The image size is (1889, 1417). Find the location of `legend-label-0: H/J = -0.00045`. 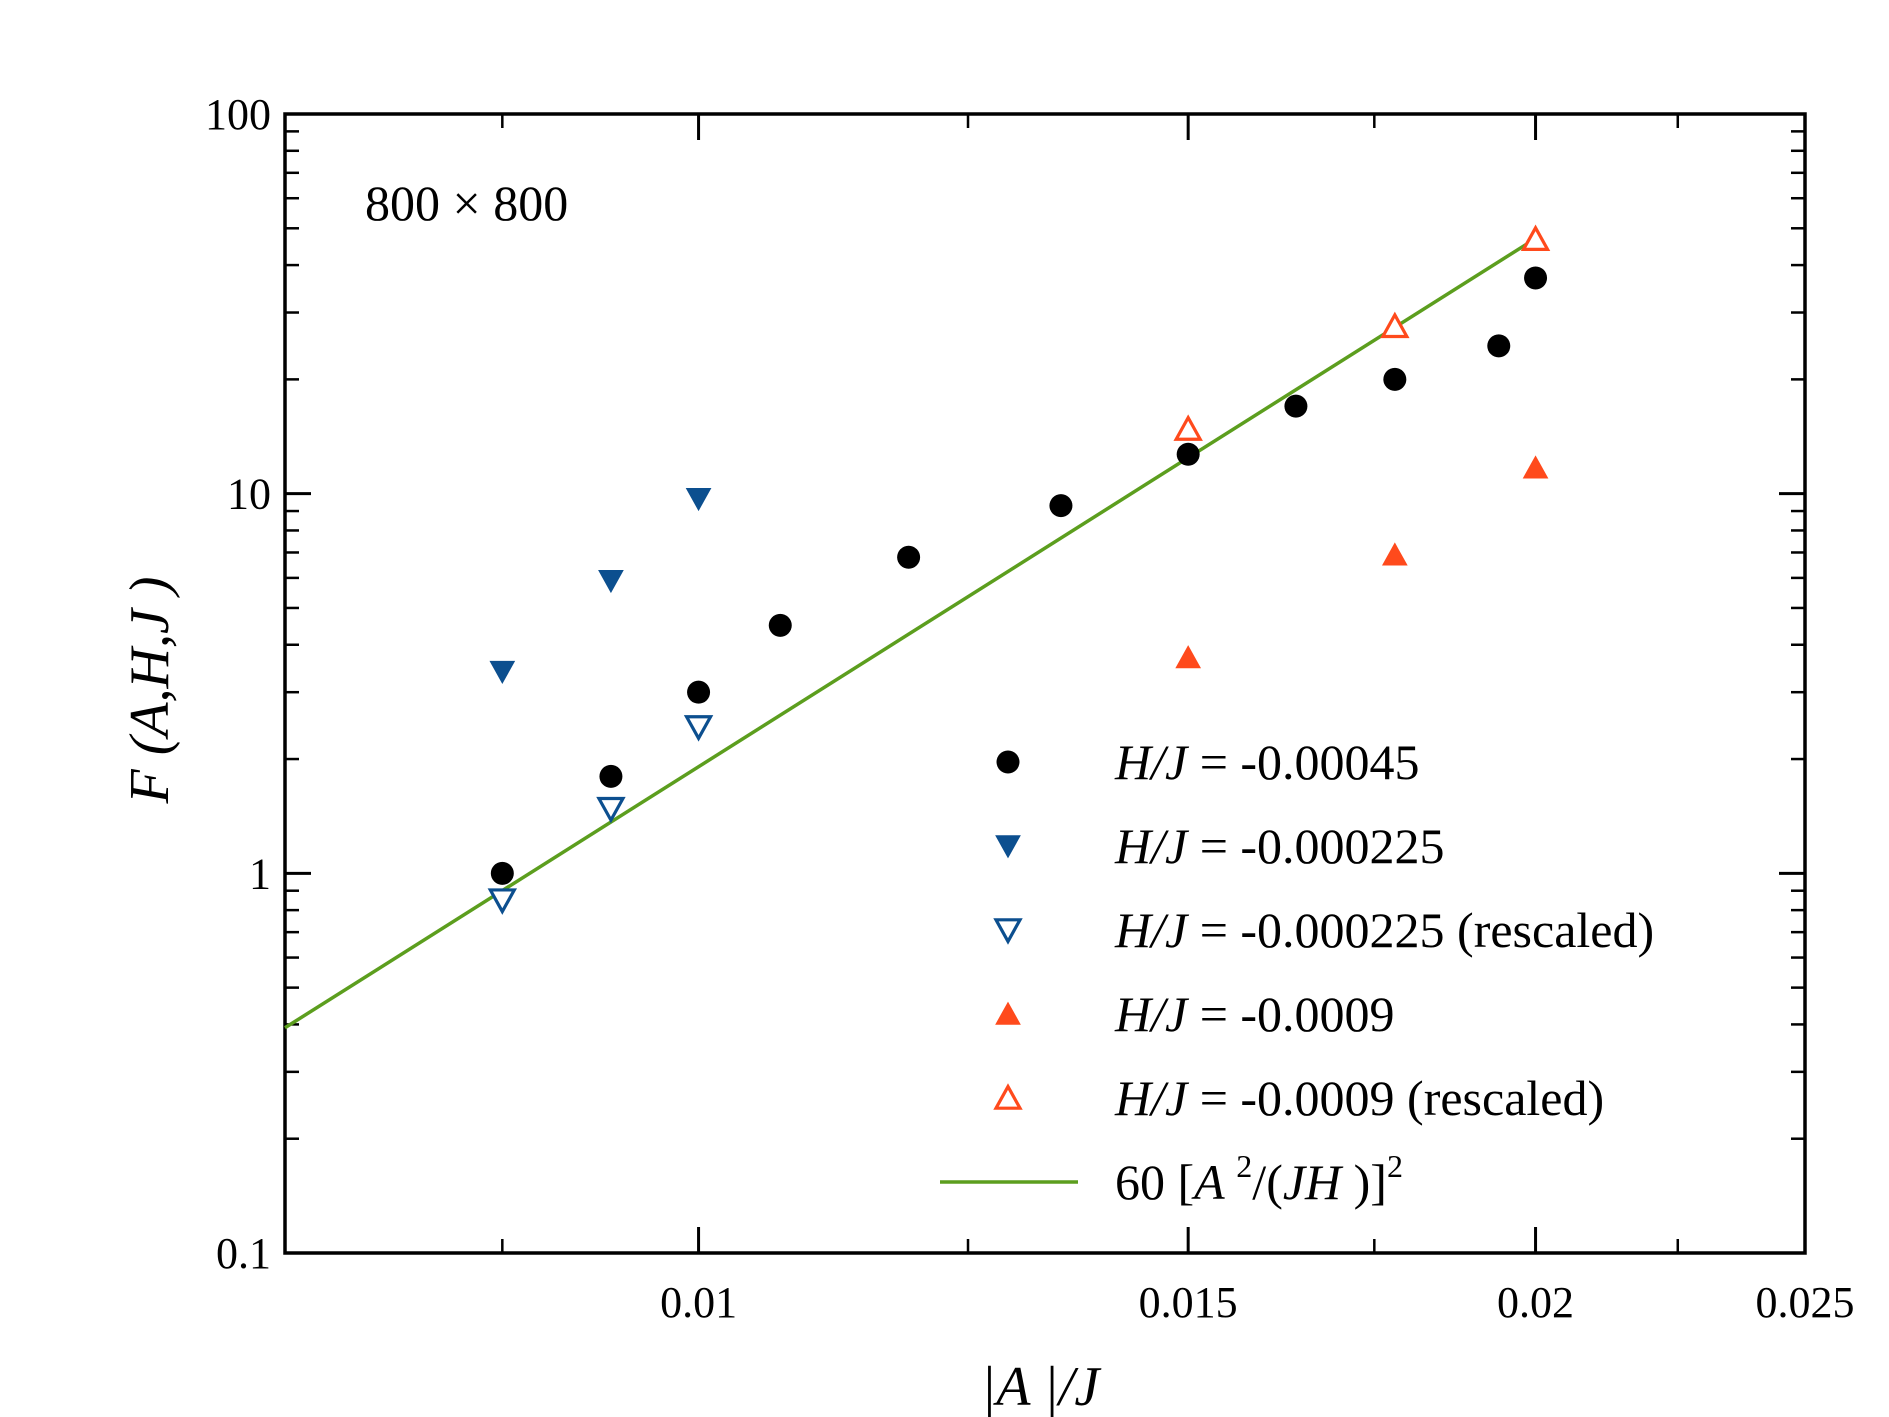

legend-label-0: H/J = -0.00045 is located at coordinates (1267, 762).